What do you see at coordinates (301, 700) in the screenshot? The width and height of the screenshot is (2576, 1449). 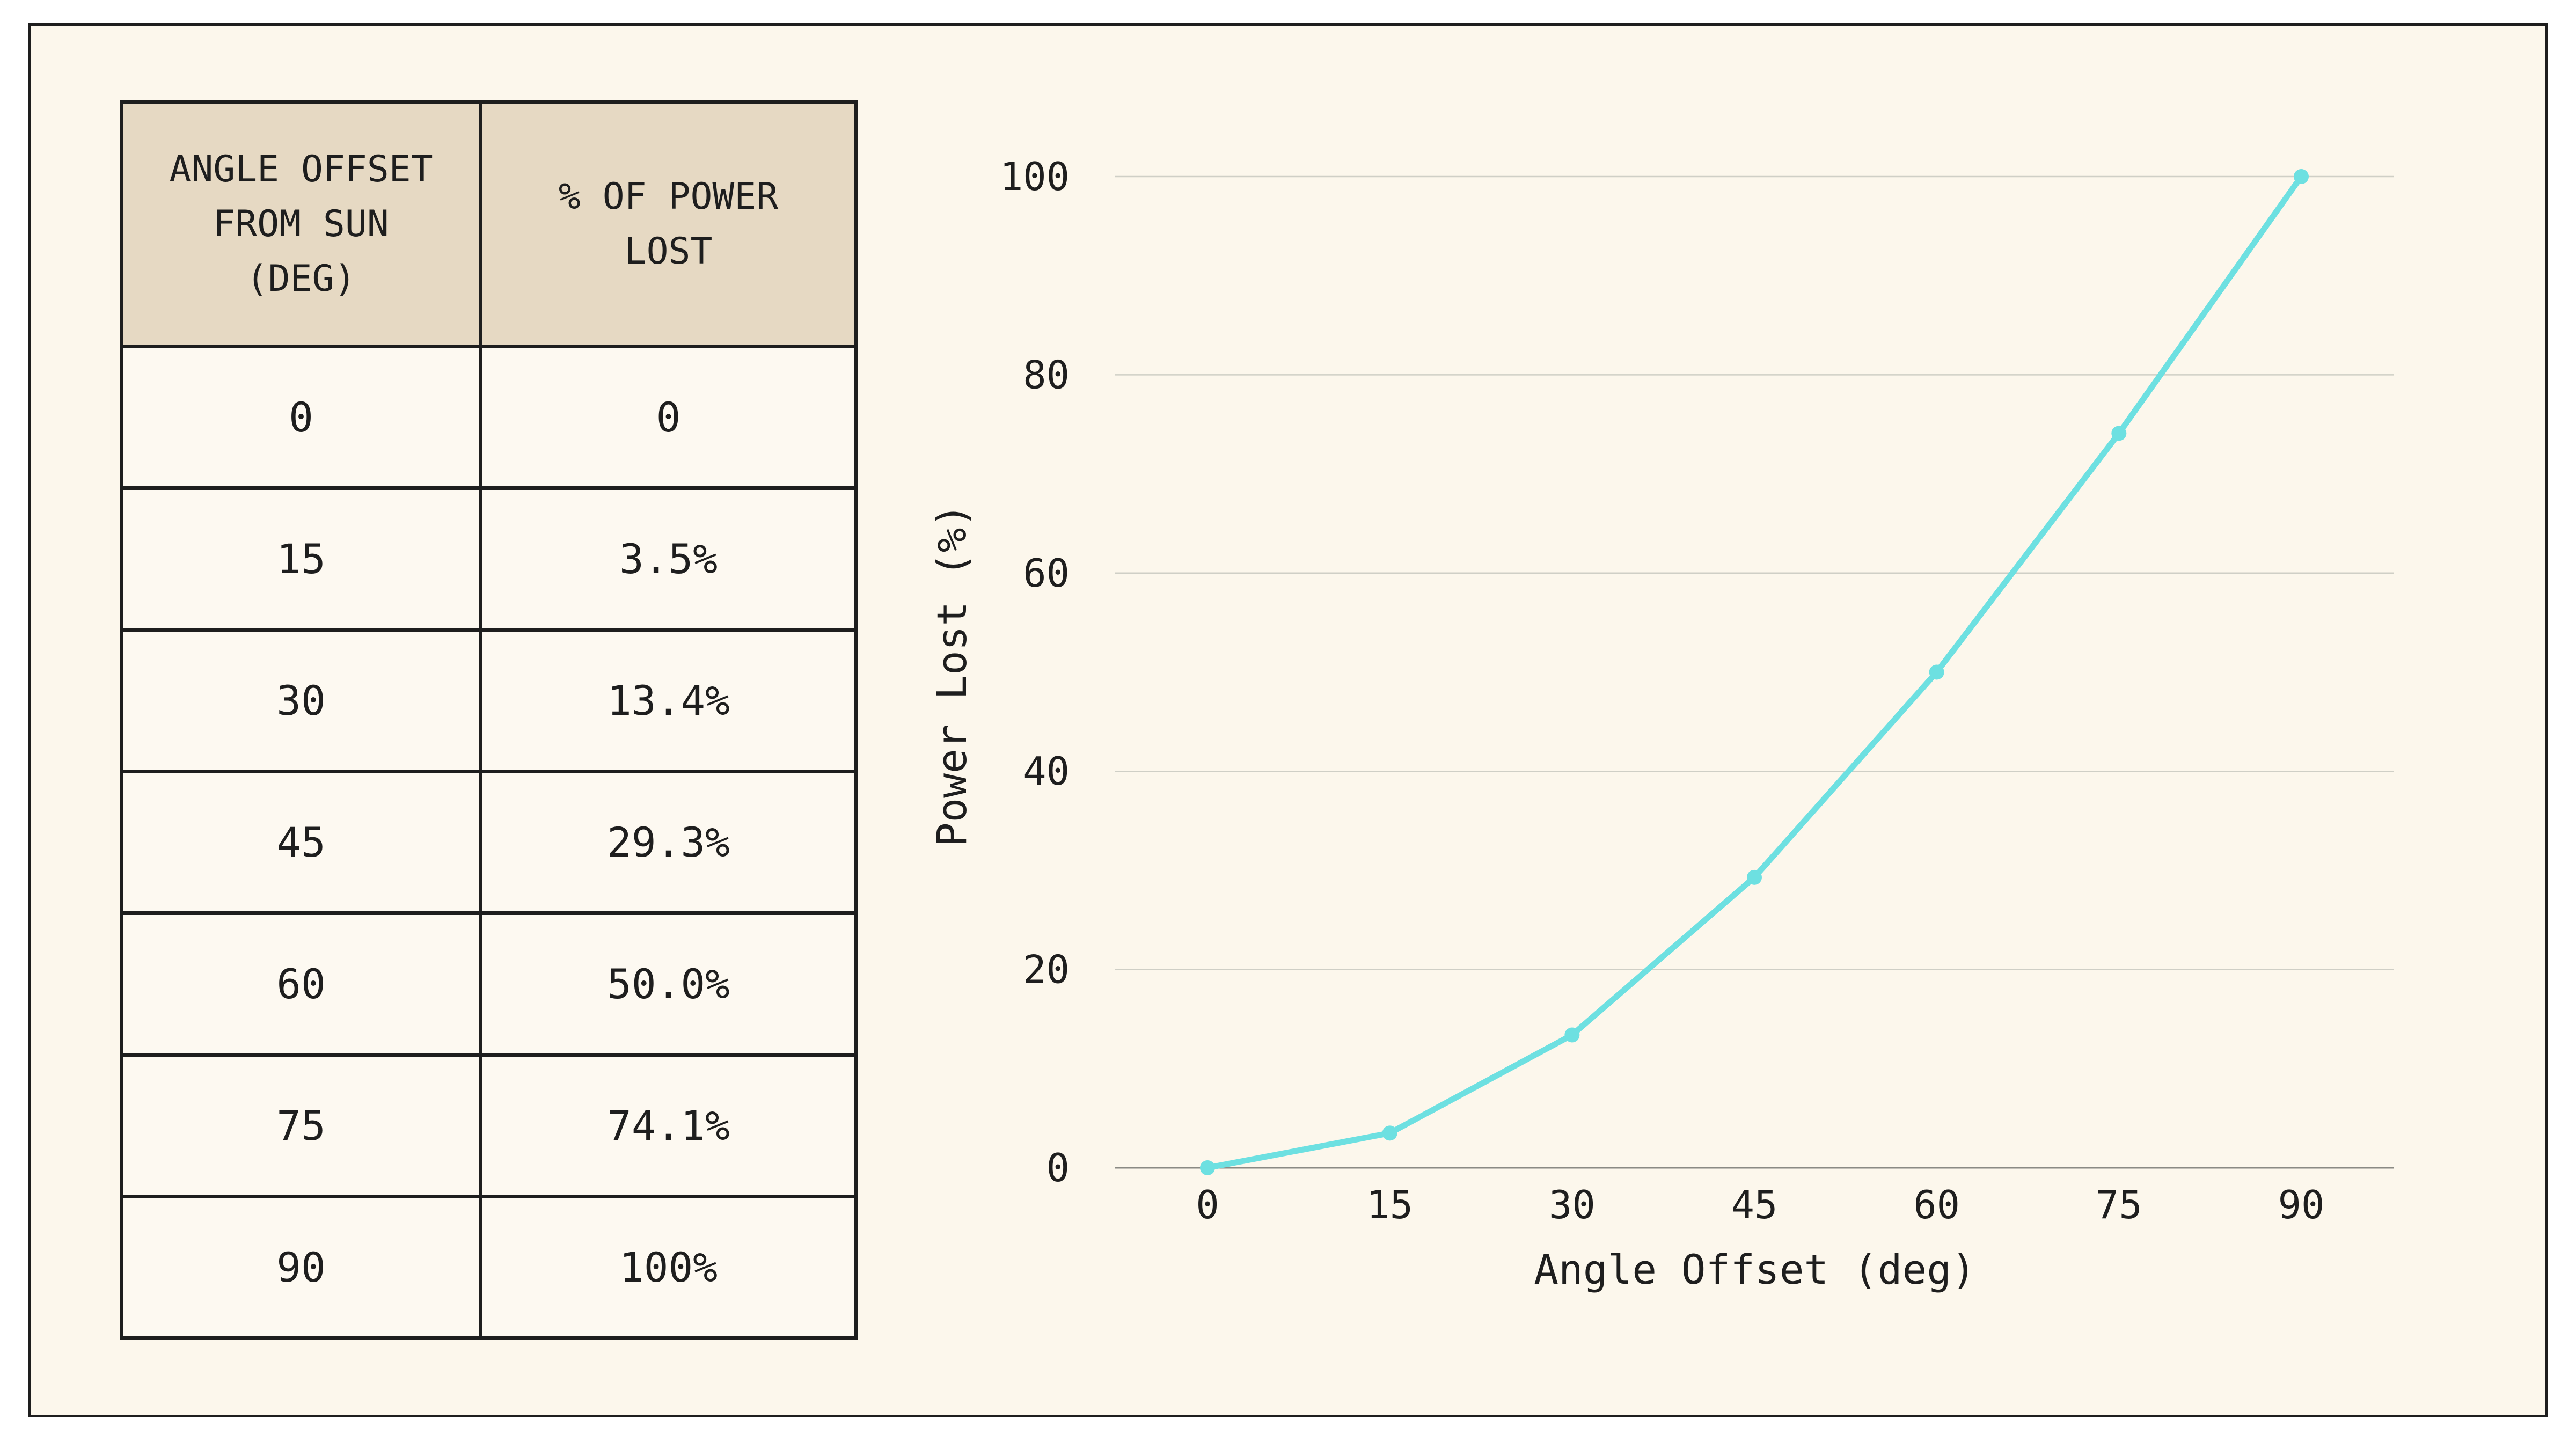 I see `angle-cell: 30` at bounding box center [301, 700].